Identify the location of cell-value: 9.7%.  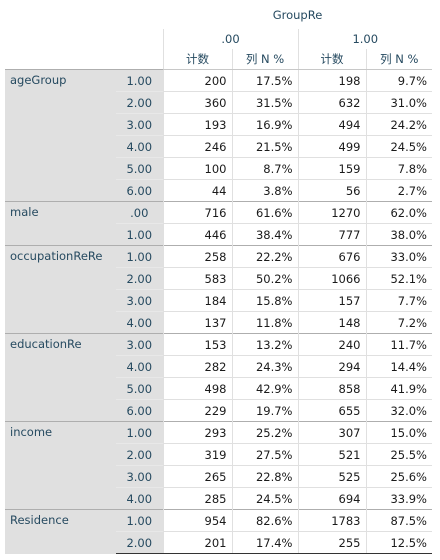
(398, 80).